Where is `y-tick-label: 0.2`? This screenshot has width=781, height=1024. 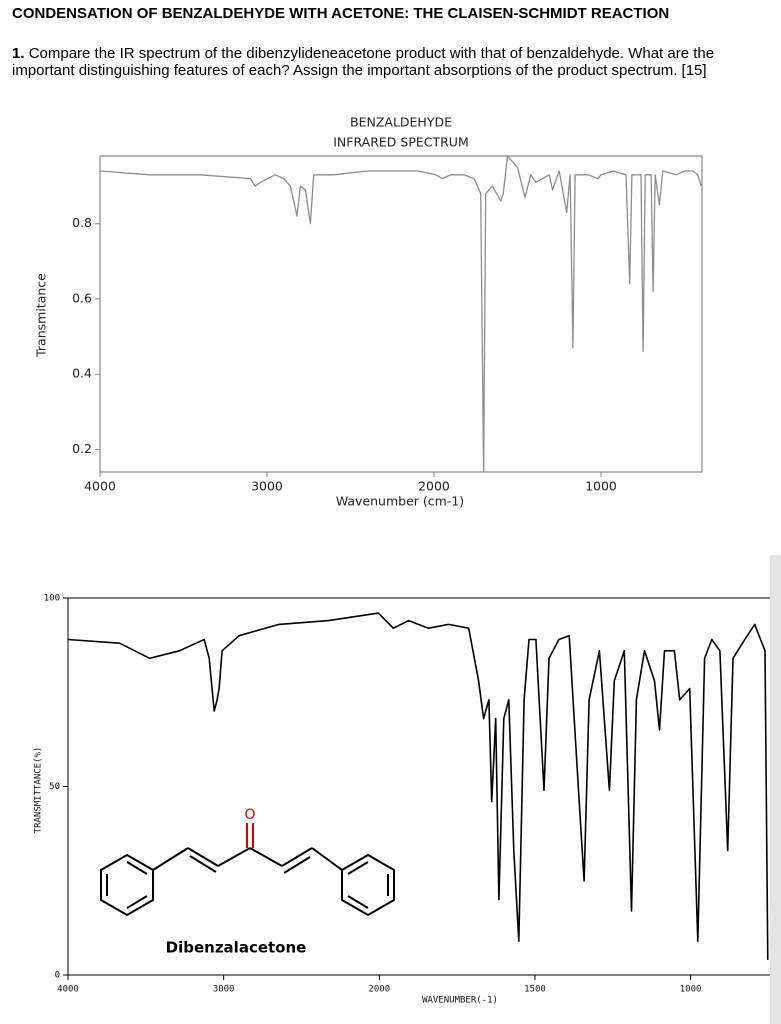
y-tick-label: 0.2 is located at coordinates (82, 448).